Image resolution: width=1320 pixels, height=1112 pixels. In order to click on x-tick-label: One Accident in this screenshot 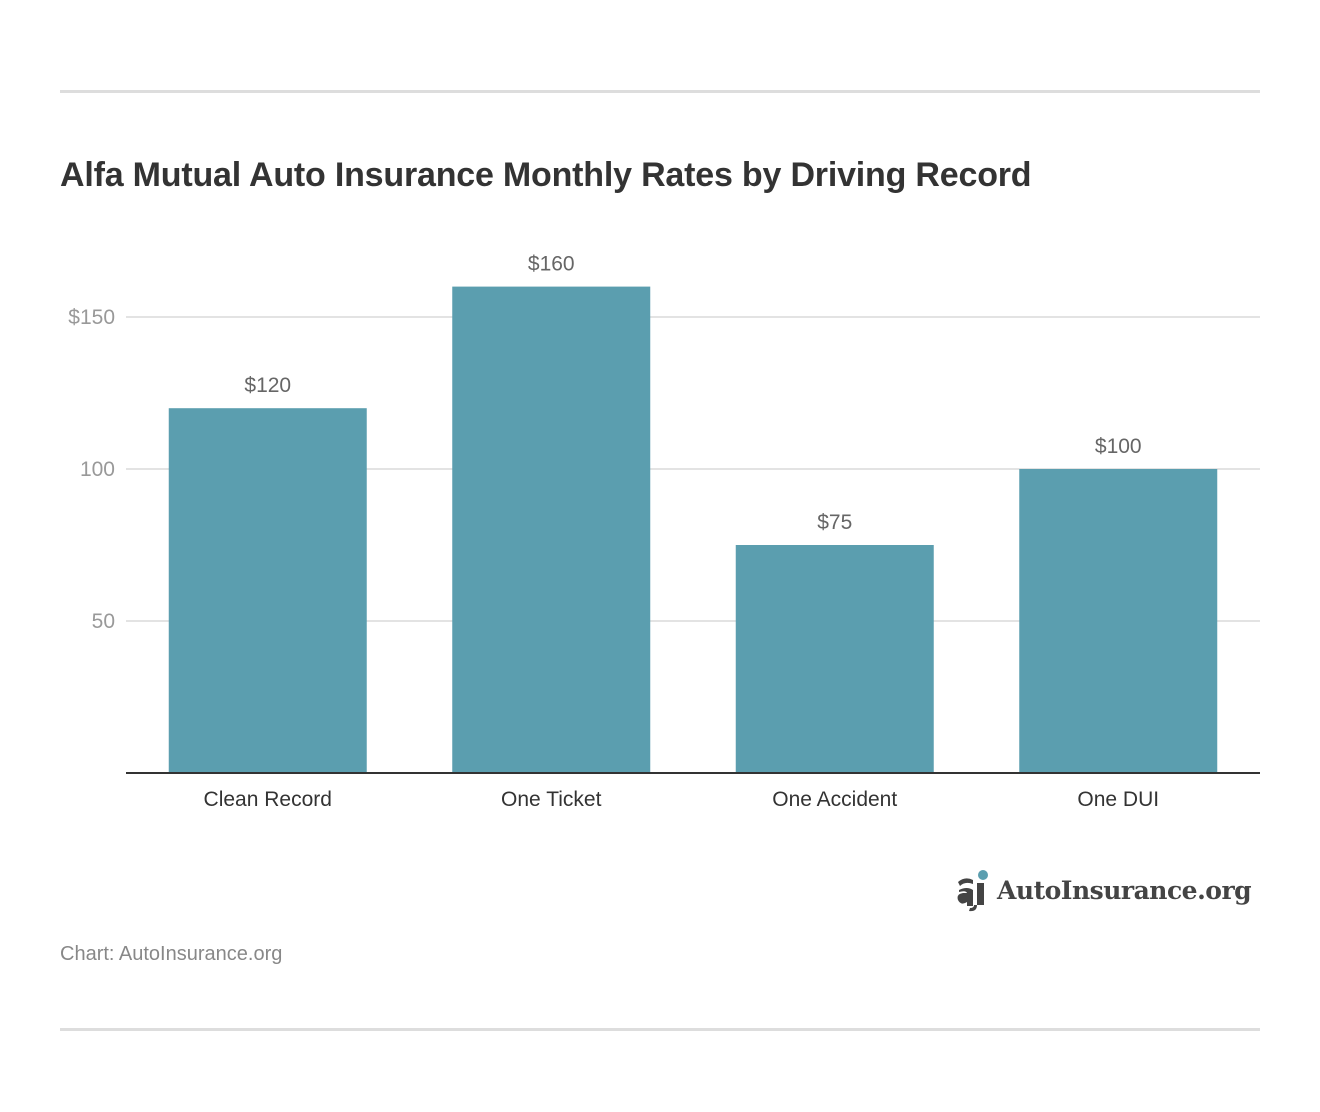, I will do `click(834, 799)`.